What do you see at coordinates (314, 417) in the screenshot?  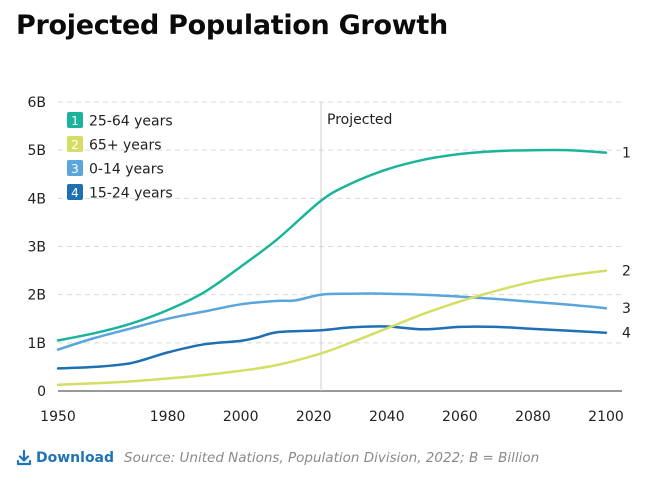 I see `x-tick-label: 2020` at bounding box center [314, 417].